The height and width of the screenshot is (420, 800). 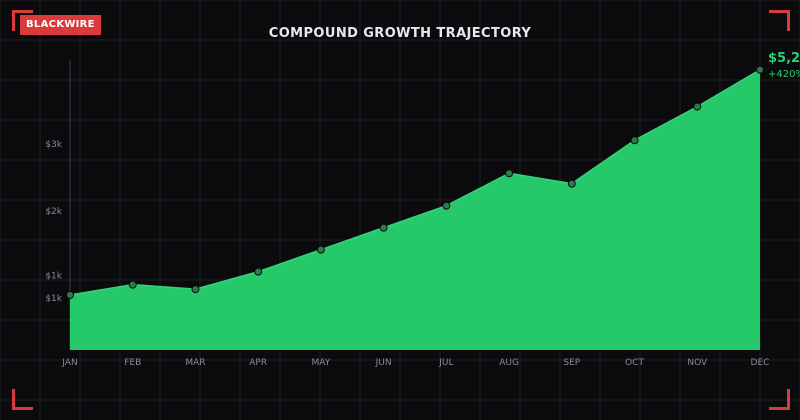 What do you see at coordinates (634, 363) in the screenshot?
I see `x-tick-label: OCT` at bounding box center [634, 363].